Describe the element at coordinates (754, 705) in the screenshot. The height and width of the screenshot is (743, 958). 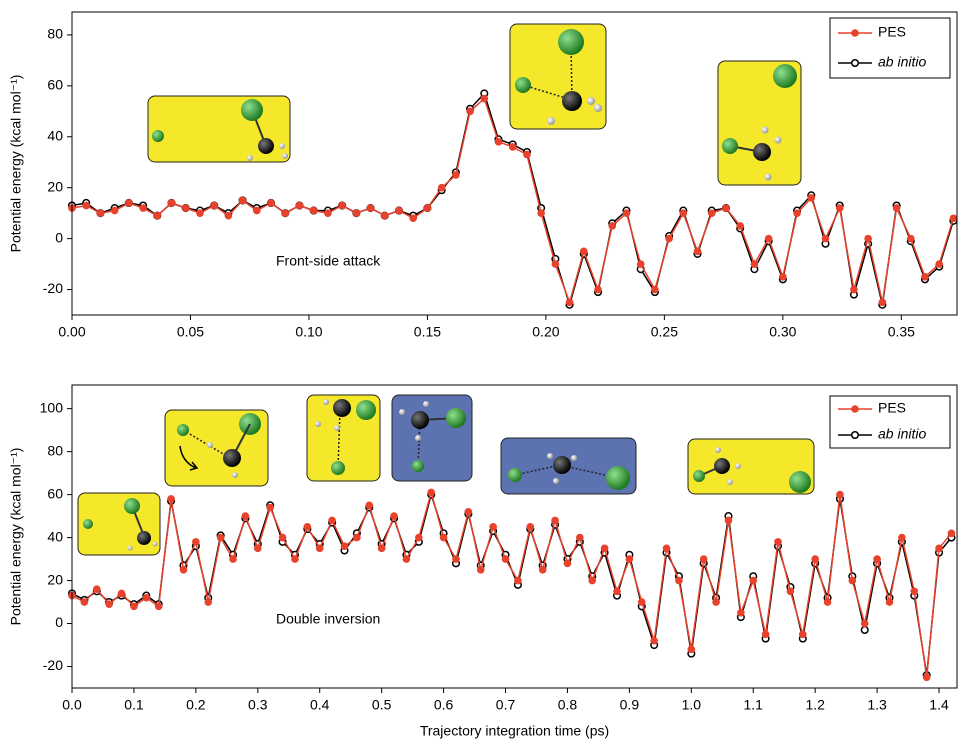
I see `x-tick-label: 1.1` at that location.